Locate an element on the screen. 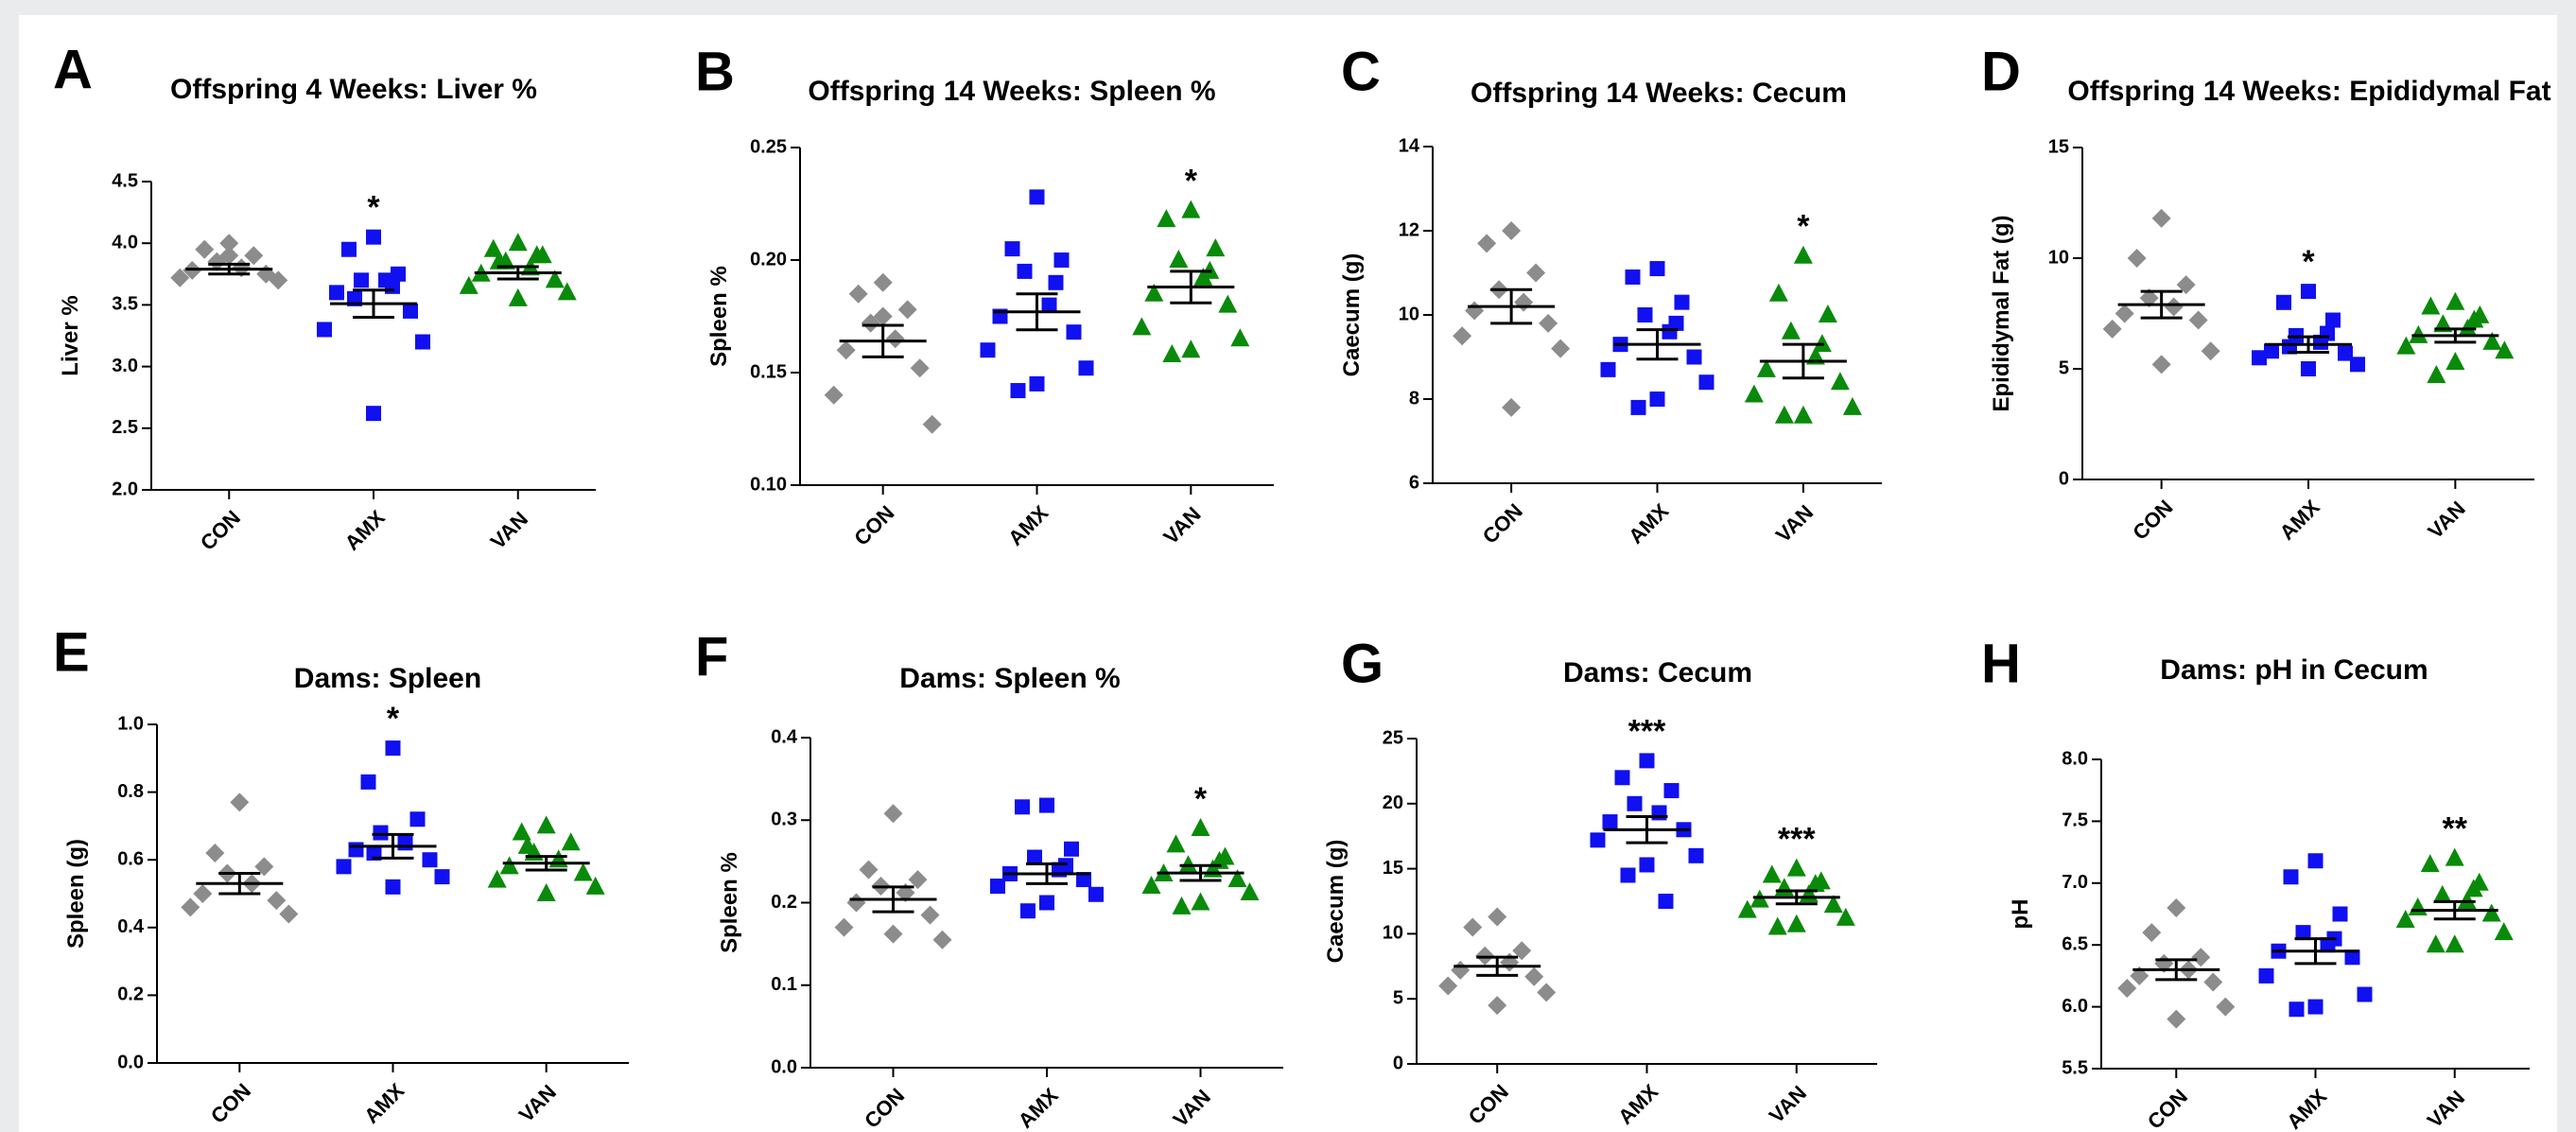  y-tick-label: 5 is located at coordinates (1398, 997).